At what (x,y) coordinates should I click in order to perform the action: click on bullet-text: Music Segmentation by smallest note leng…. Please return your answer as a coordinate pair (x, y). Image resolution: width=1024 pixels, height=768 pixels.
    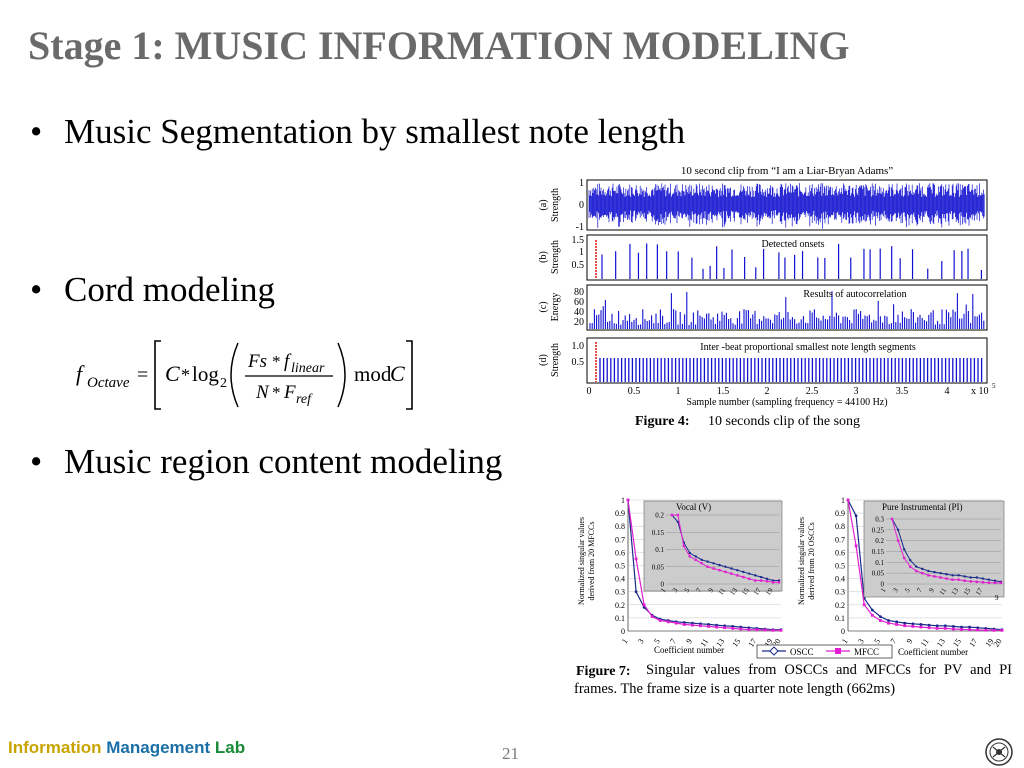
    Looking at the image, I should click on (375, 131).